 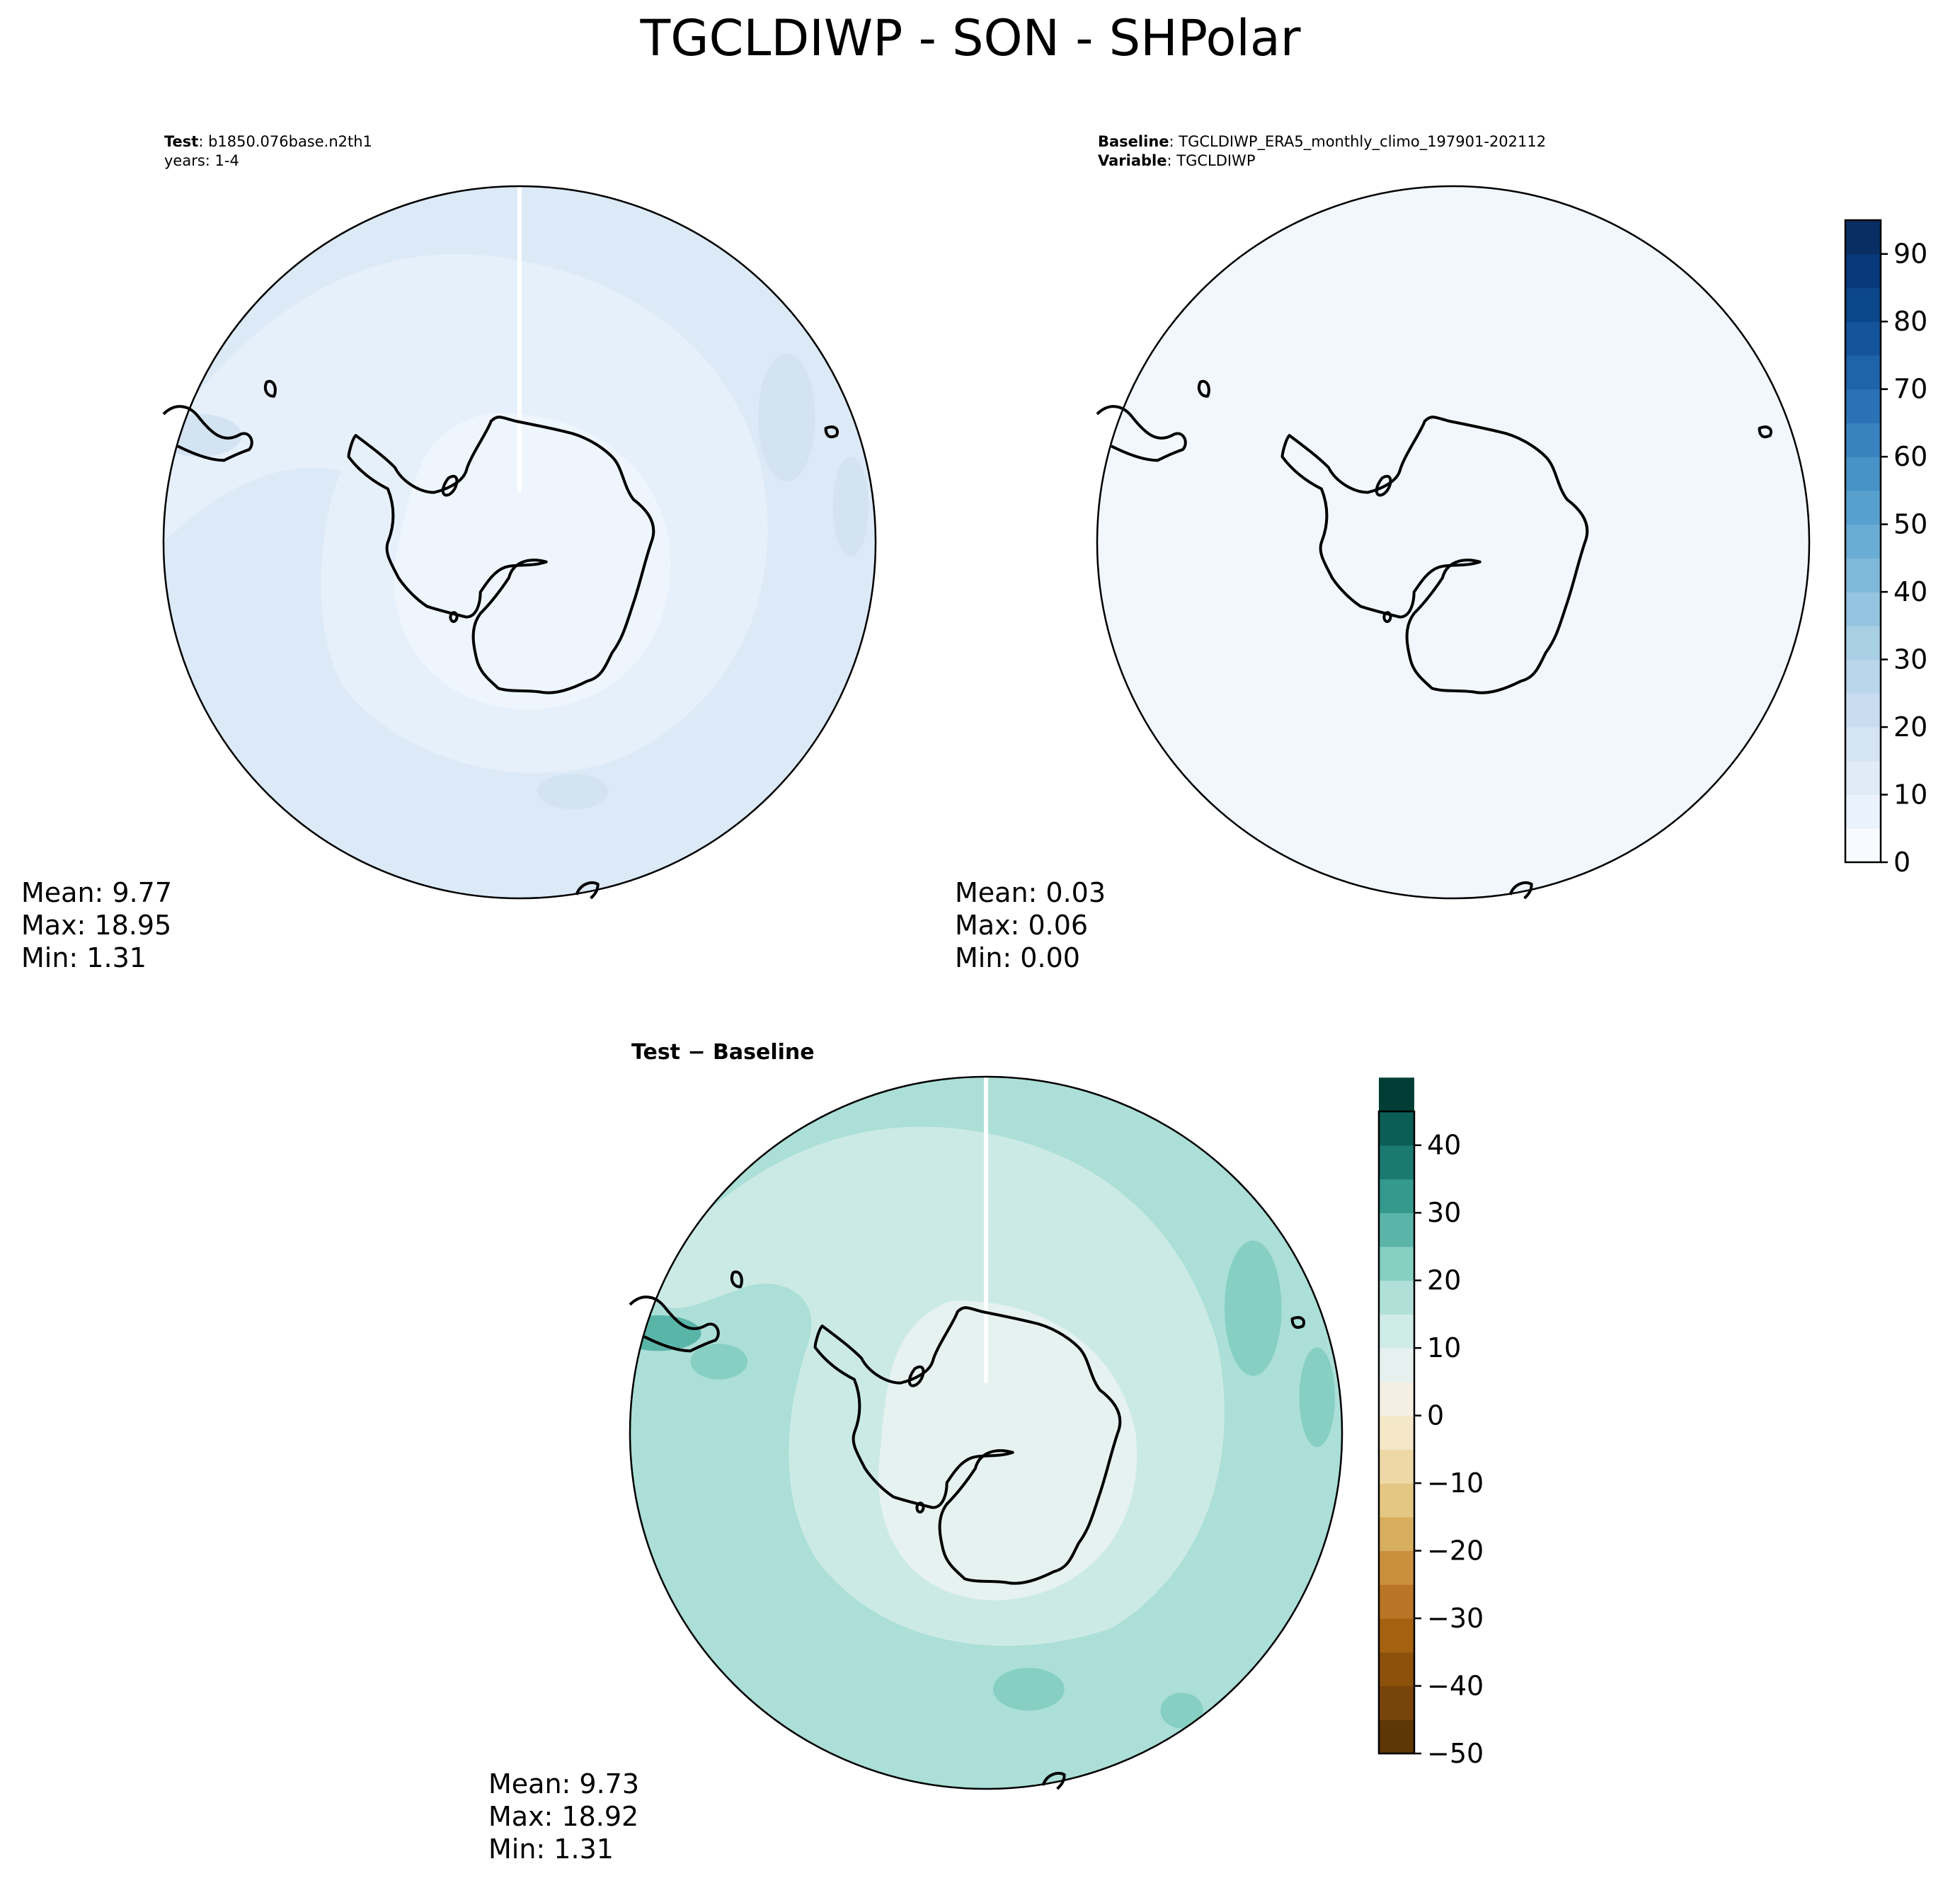 What do you see at coordinates (1435, 1416) in the screenshot?
I see `diff-colorbar-tick-label: 0` at bounding box center [1435, 1416].